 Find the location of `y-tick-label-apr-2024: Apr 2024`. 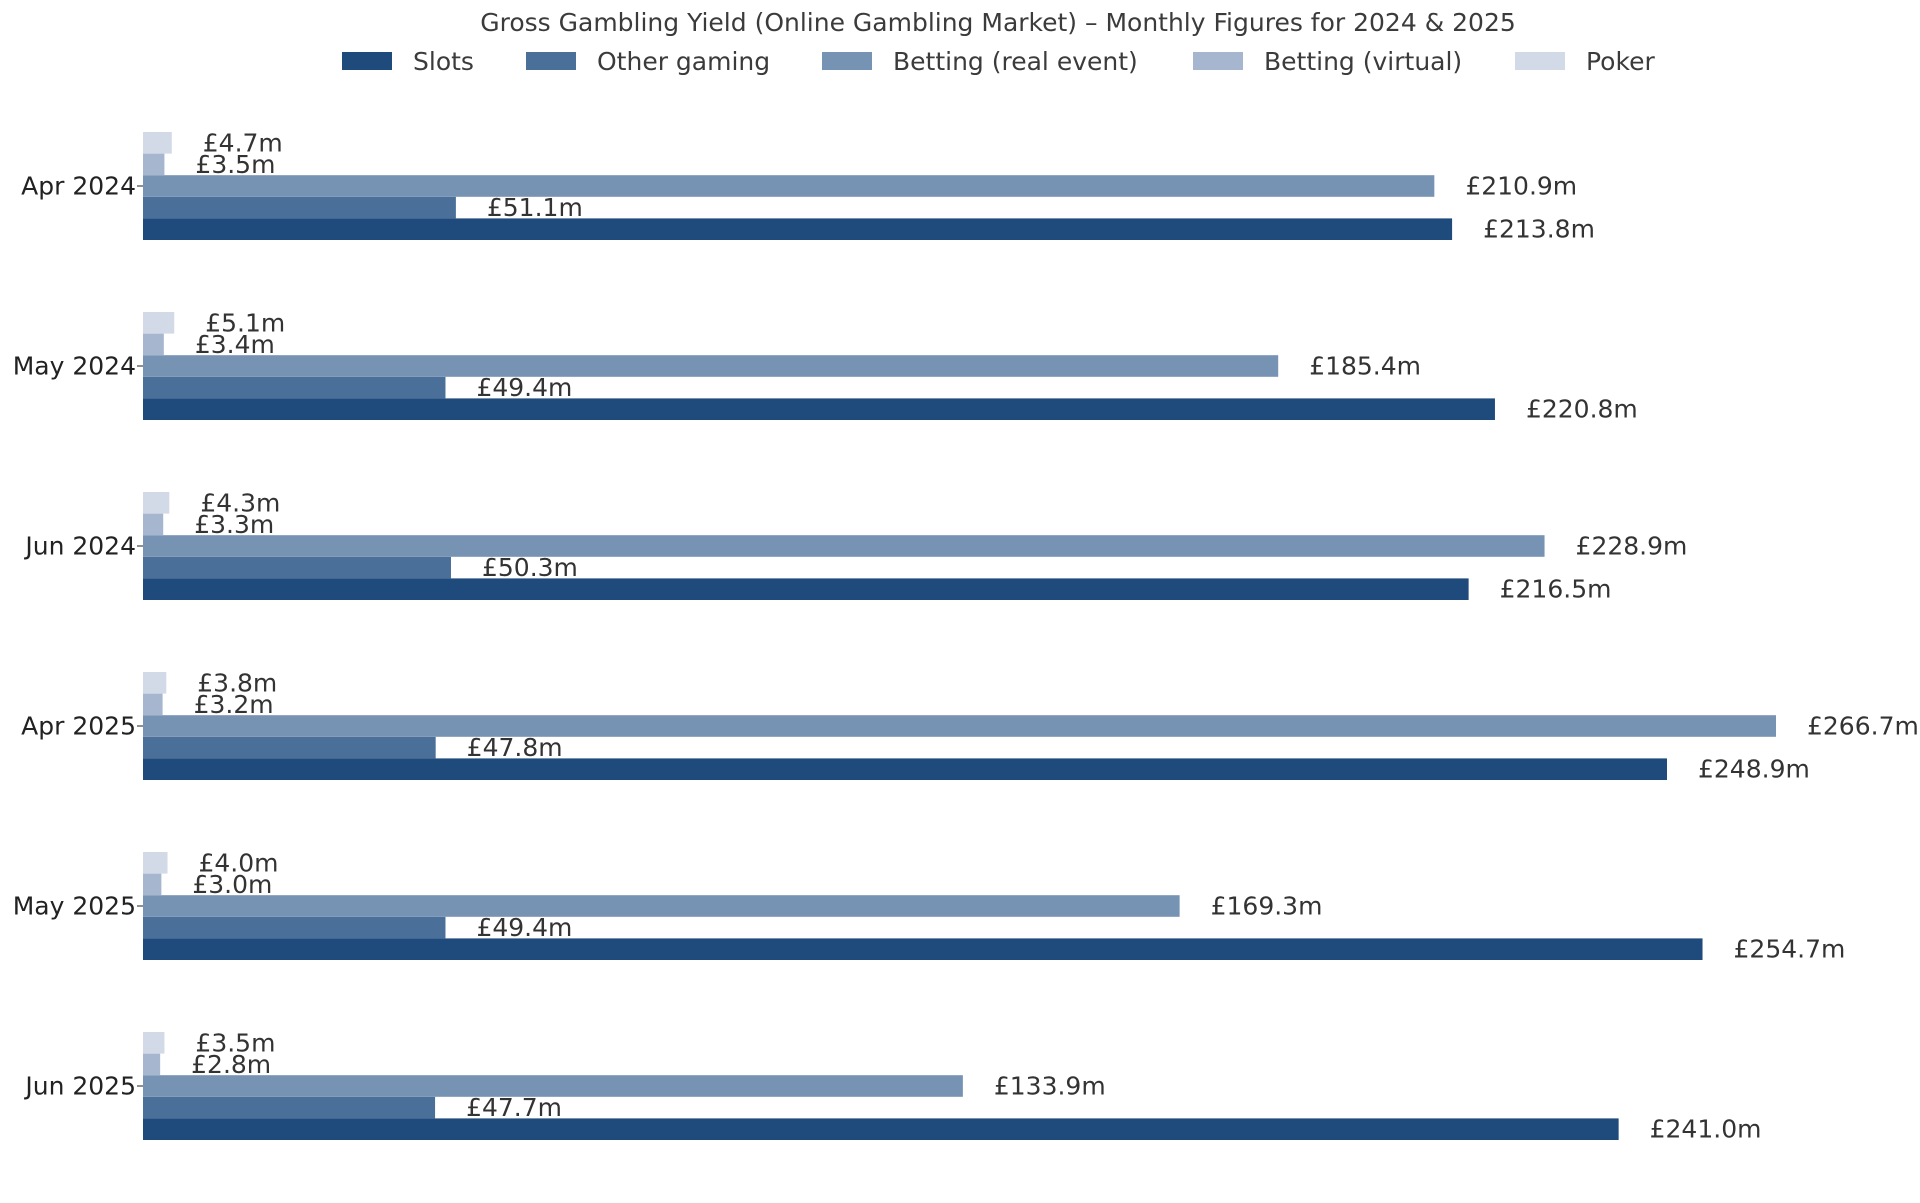

y-tick-label-apr-2024: Apr 2024 is located at coordinates (78, 186).